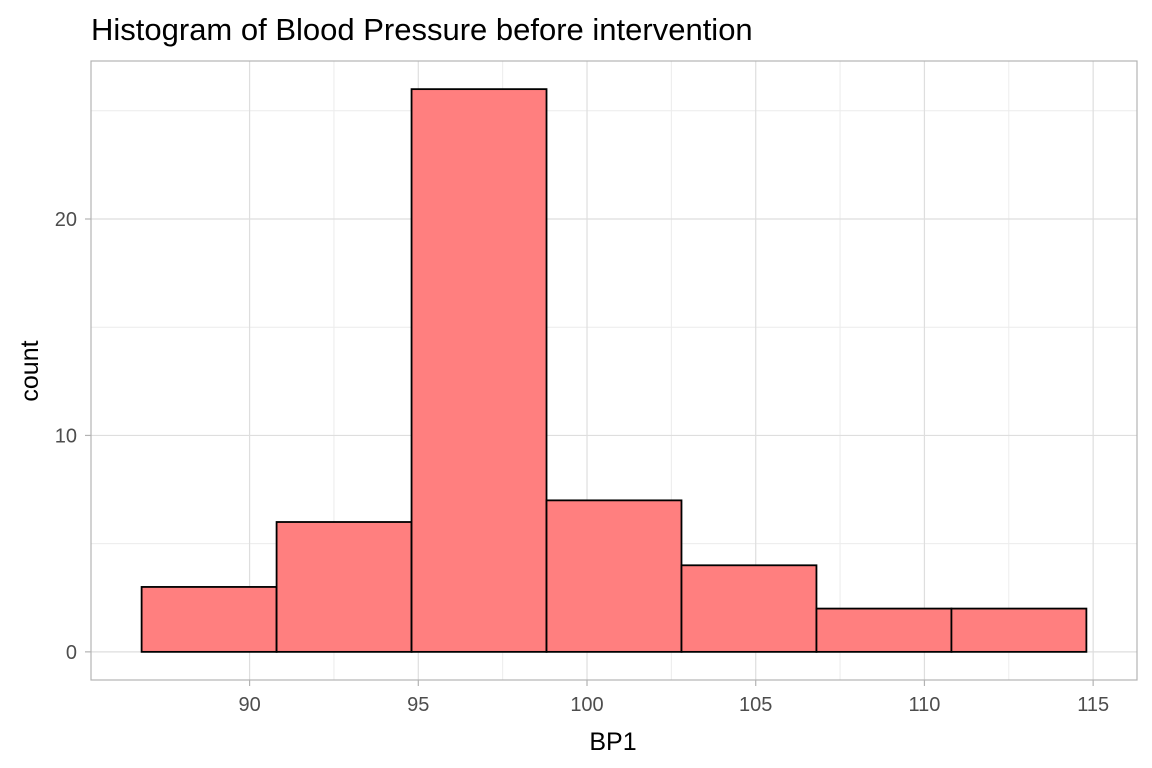  Describe the element at coordinates (924, 705) in the screenshot. I see `x-tick-label: 110` at that location.